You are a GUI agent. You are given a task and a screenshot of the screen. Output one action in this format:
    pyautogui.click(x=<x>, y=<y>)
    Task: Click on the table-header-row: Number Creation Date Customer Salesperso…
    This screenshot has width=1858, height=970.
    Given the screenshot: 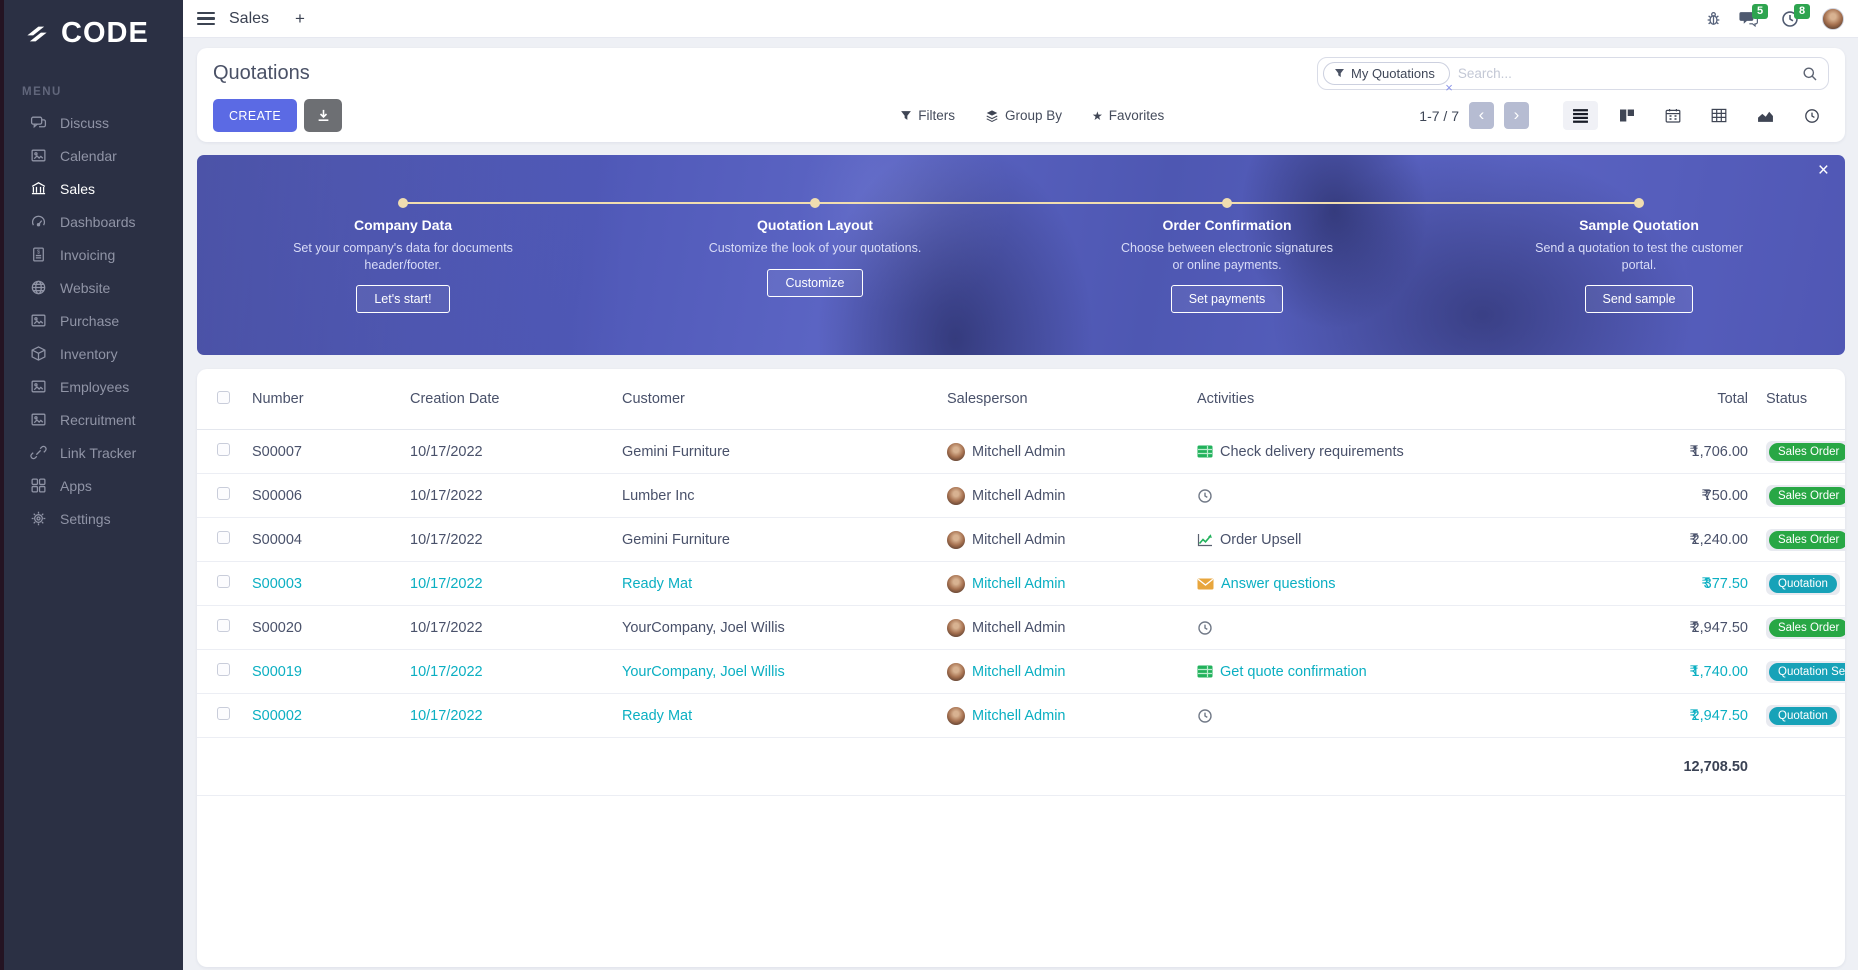 What is the action you would take?
    pyautogui.click(x=1021, y=399)
    